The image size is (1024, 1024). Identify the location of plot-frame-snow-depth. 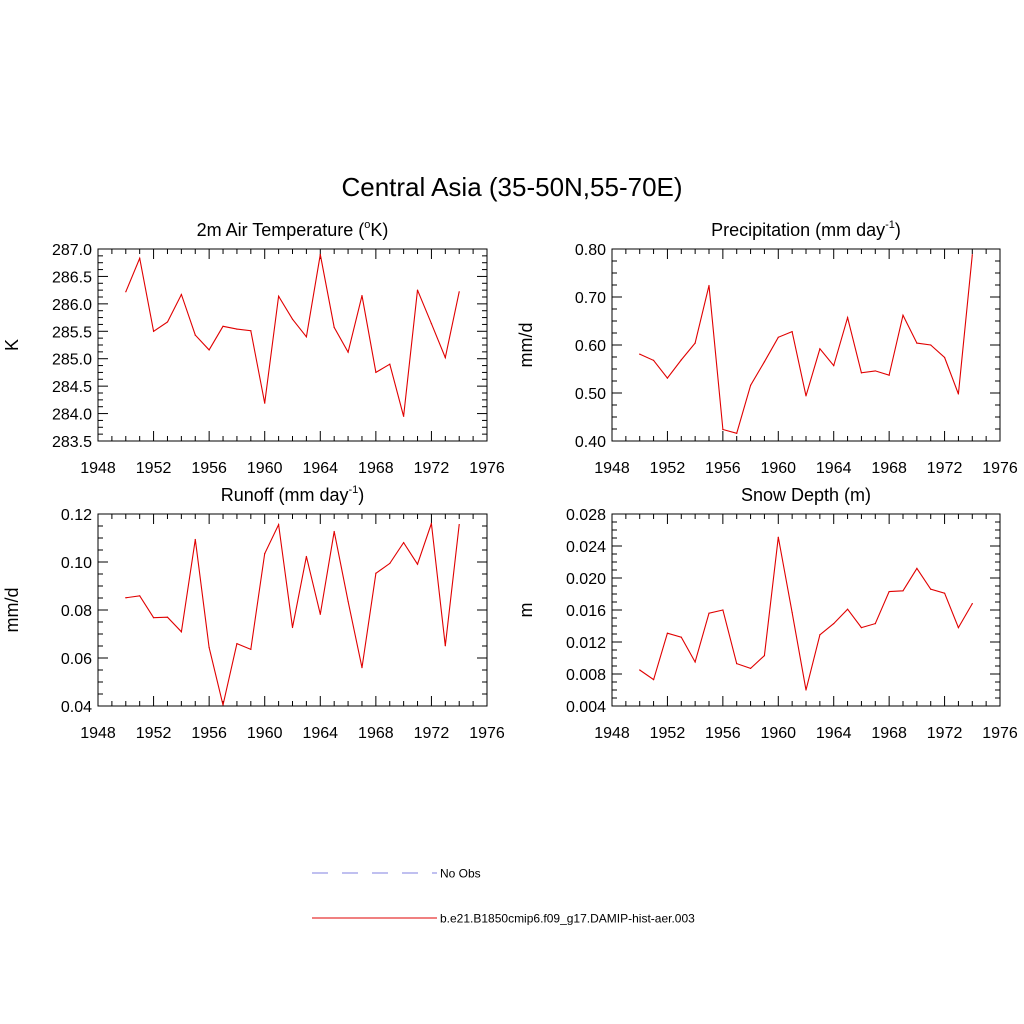
(806, 610).